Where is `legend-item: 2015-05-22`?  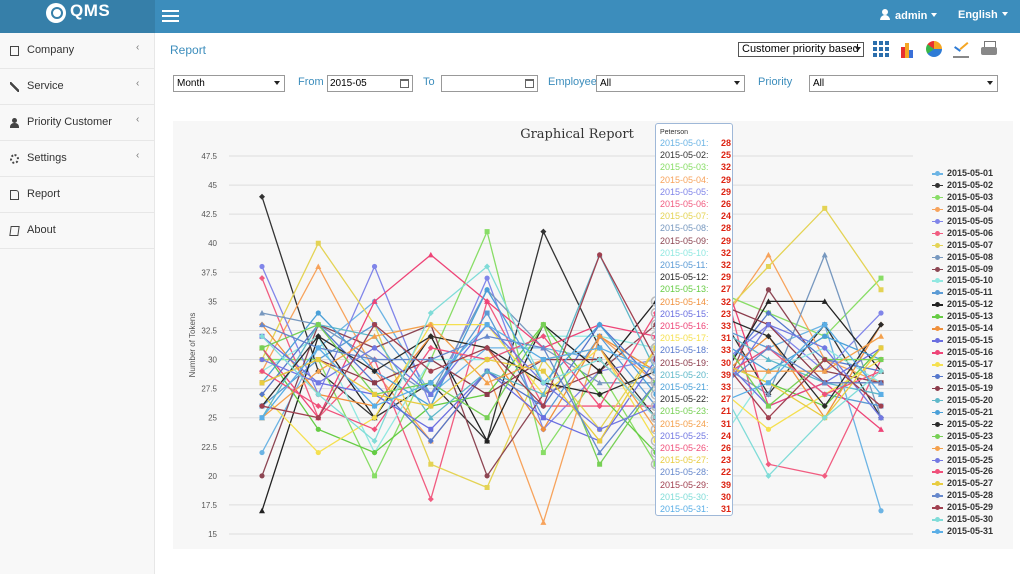 legend-item: 2015-05-22 is located at coordinates (976, 425).